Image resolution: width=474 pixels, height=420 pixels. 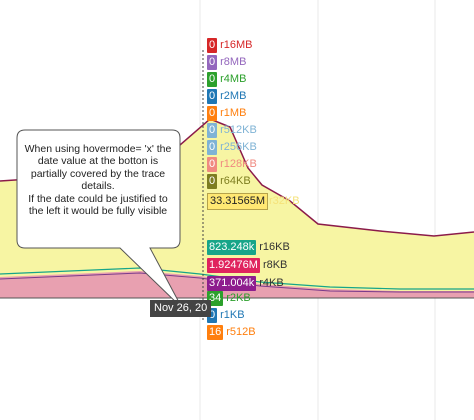 What do you see at coordinates (238, 201) in the screenshot?
I see `hover-label-r32kb: 33.31565M` at bounding box center [238, 201].